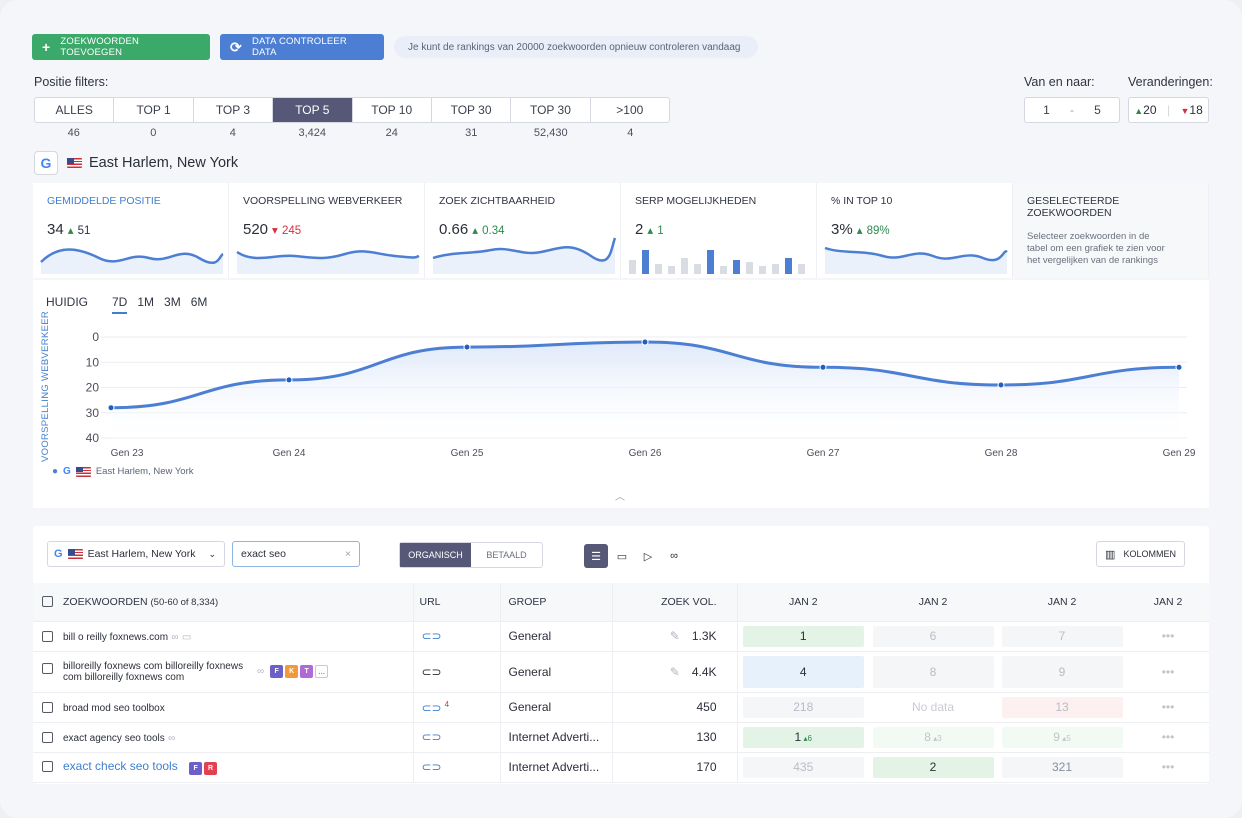  I want to click on location-select: G East Harlem, New York ⌄, so click(136, 554).